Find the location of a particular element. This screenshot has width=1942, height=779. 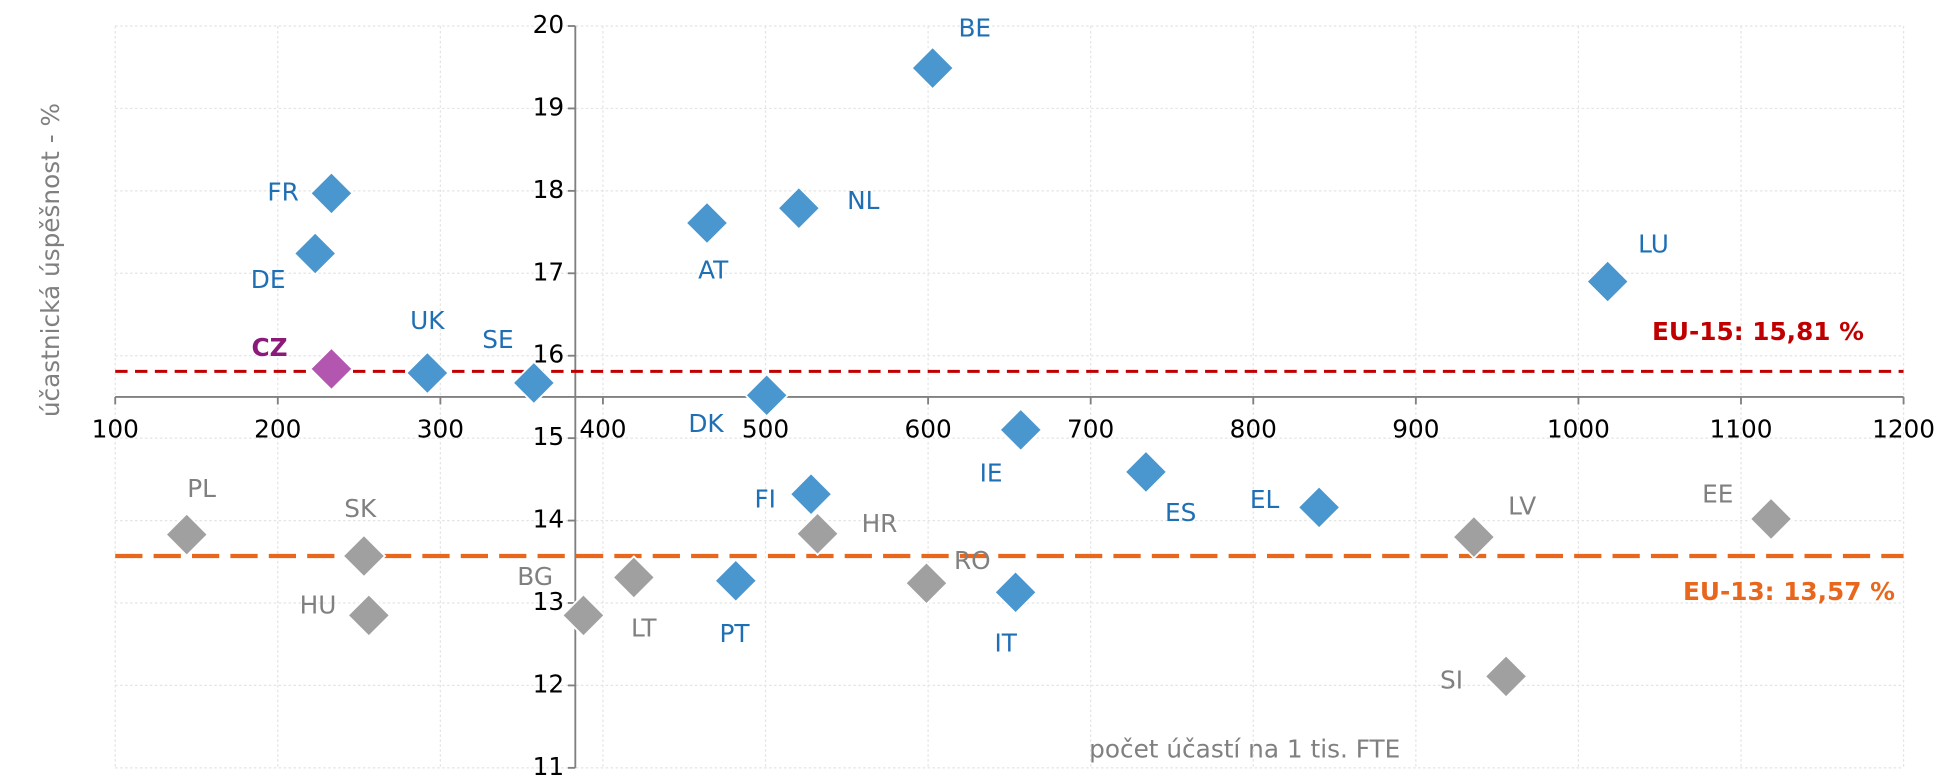

point-label: UK is located at coordinates (427, 320).